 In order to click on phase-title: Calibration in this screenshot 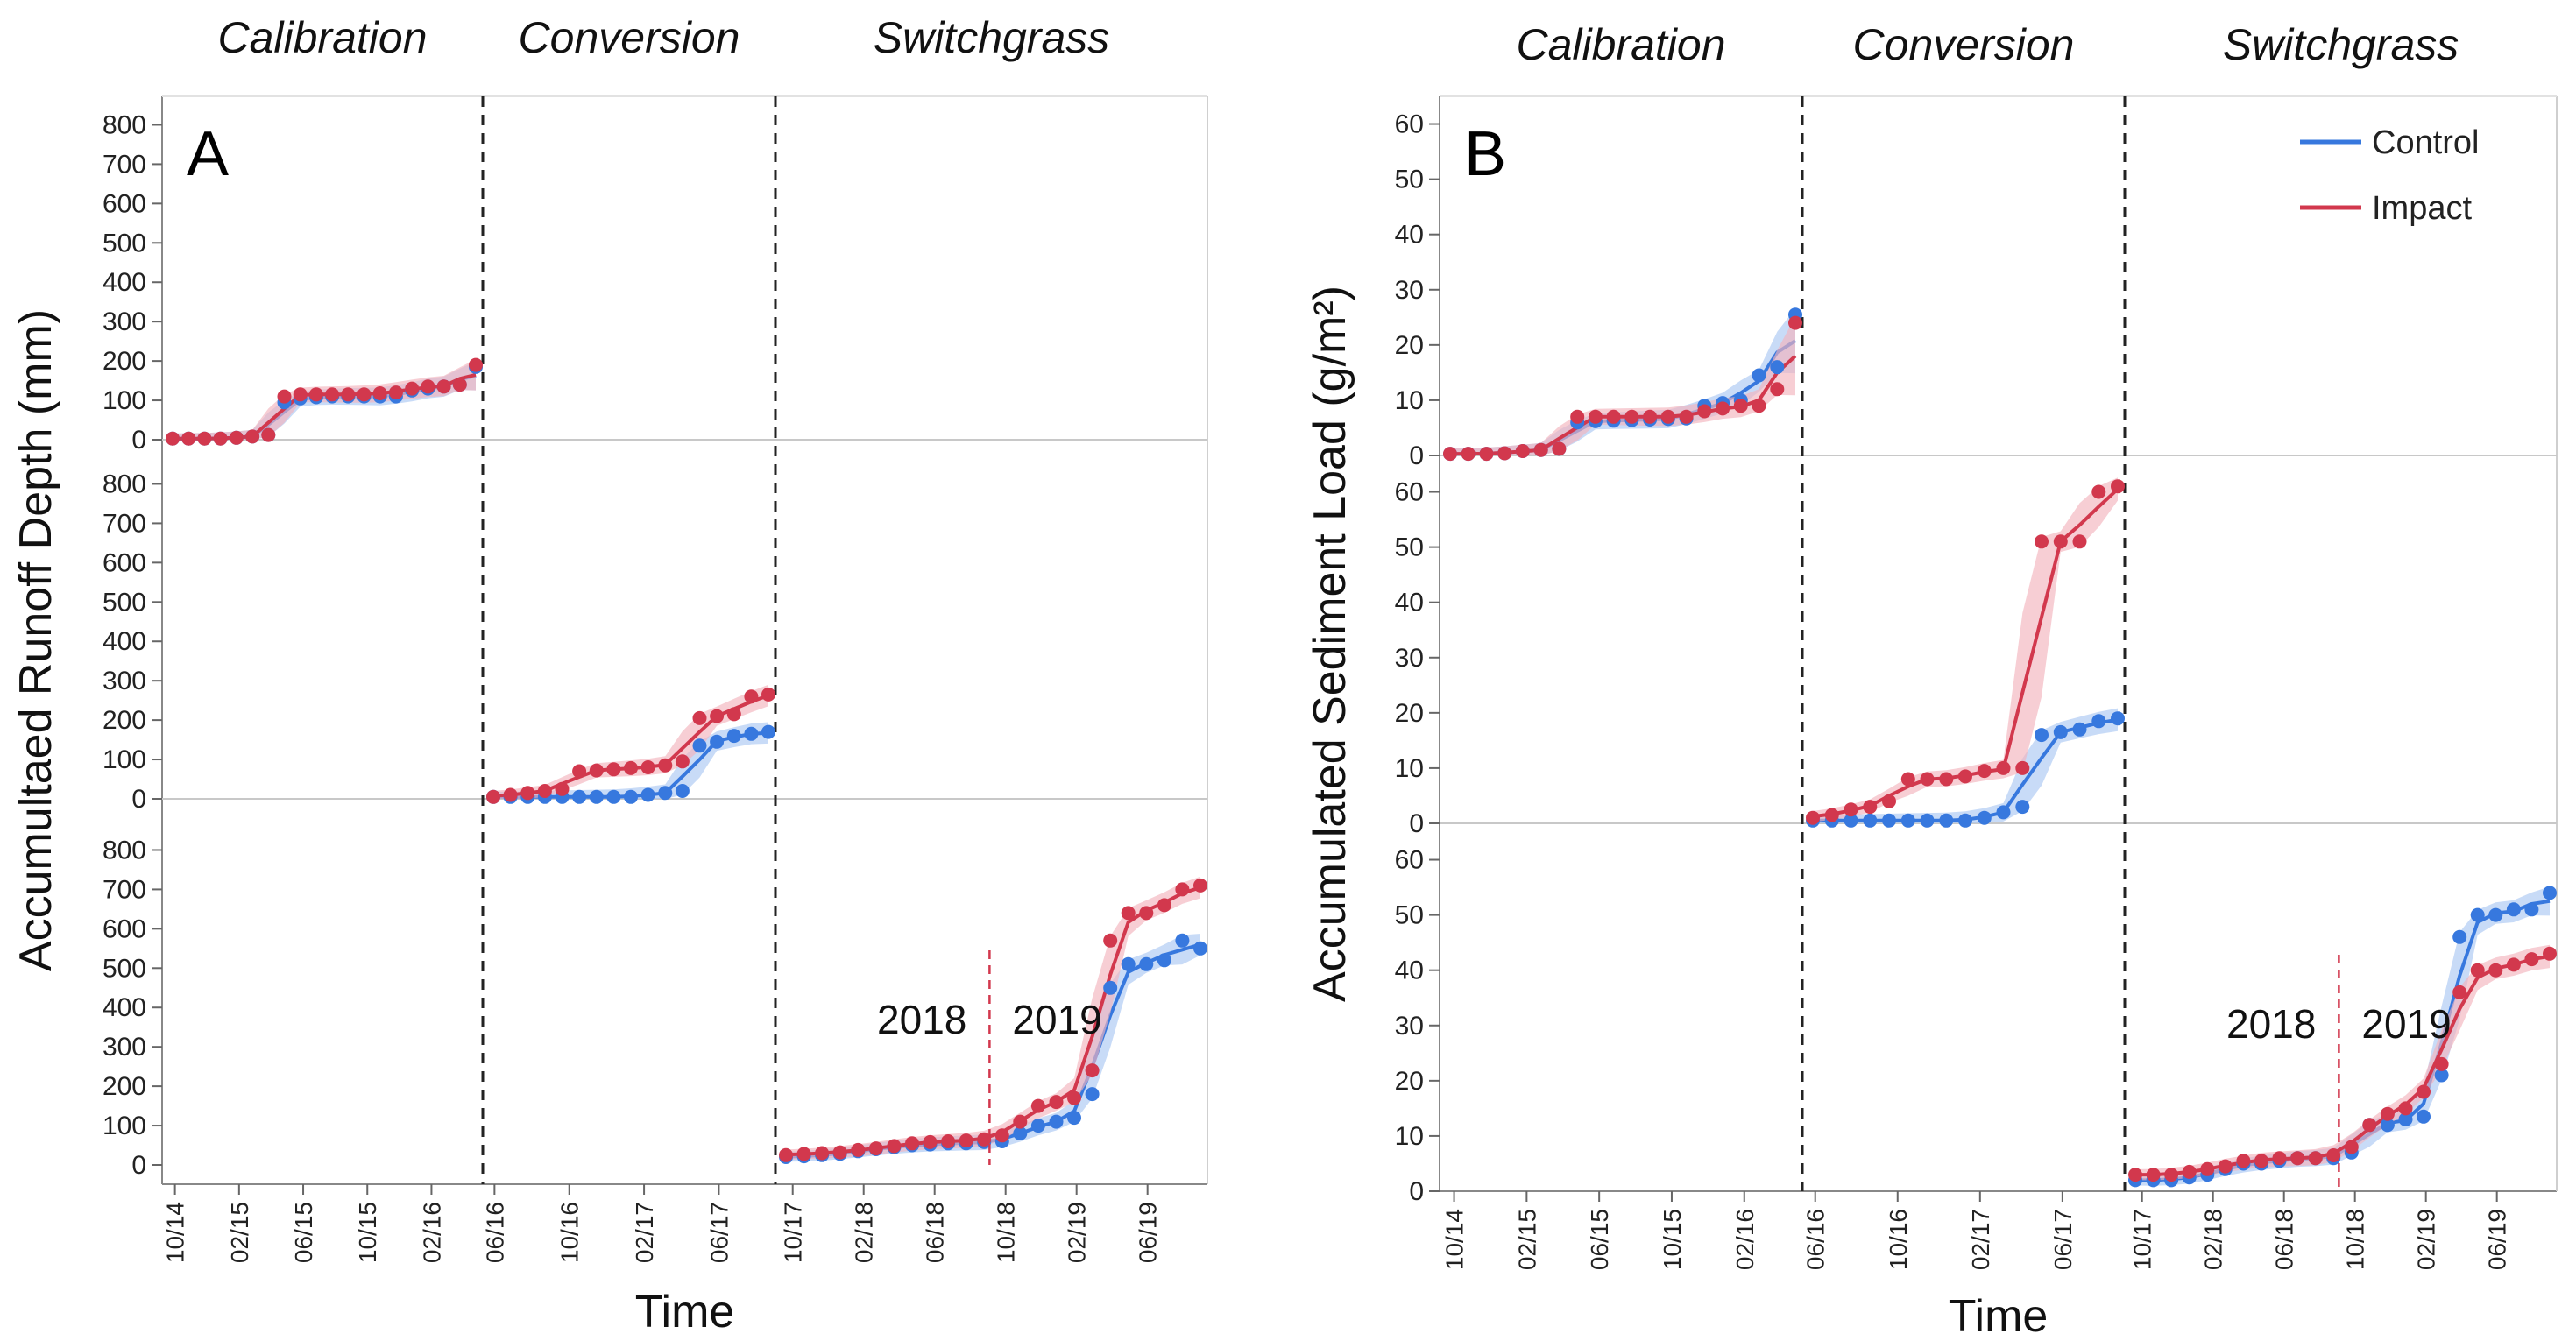, I will do `click(1620, 44)`.